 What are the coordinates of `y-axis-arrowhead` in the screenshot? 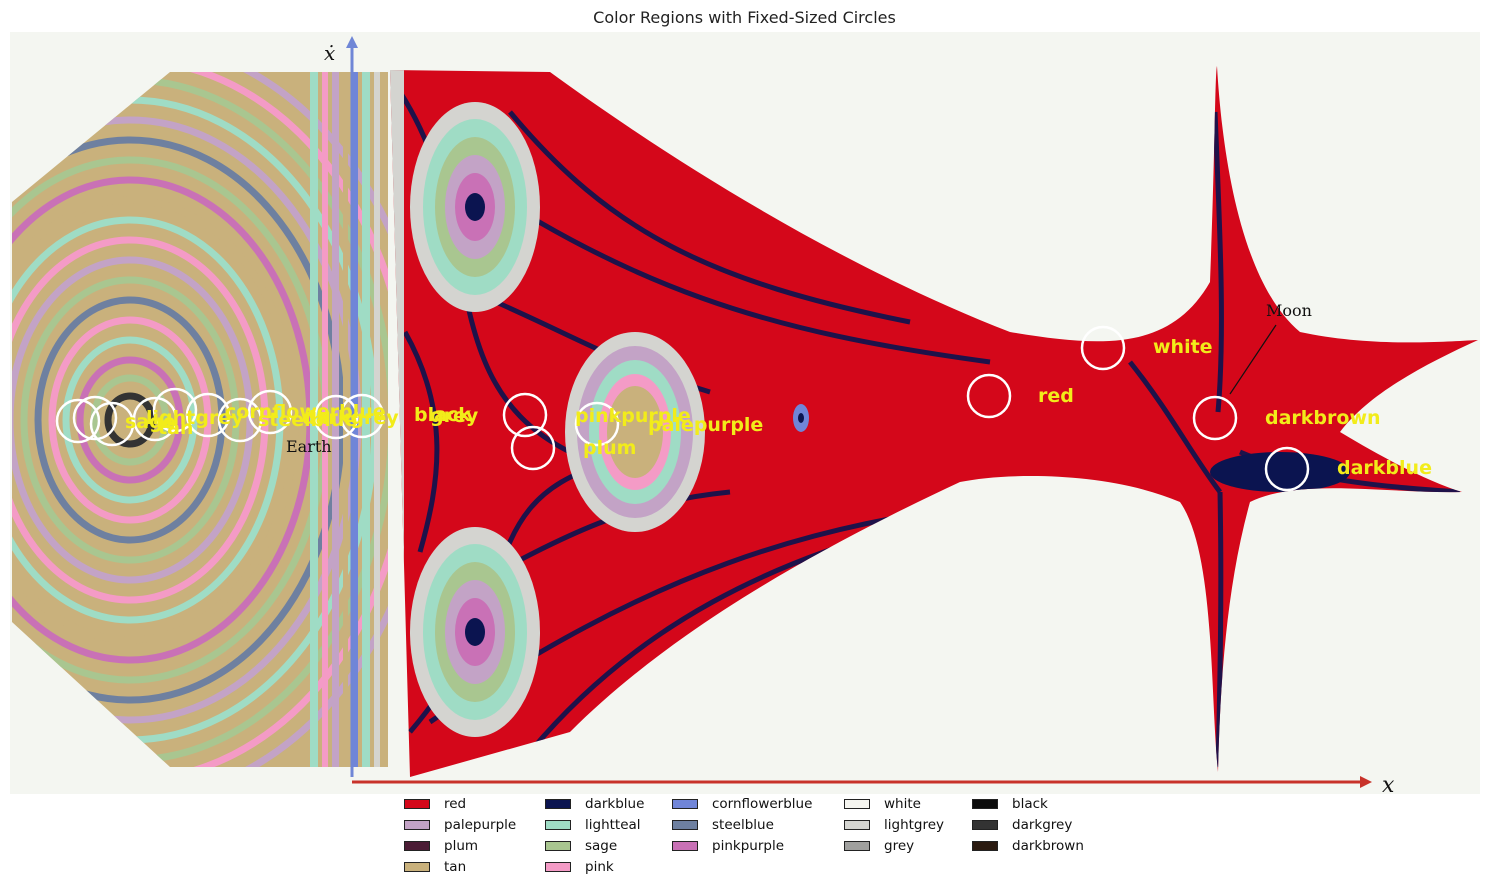 It's located at (352, 42).